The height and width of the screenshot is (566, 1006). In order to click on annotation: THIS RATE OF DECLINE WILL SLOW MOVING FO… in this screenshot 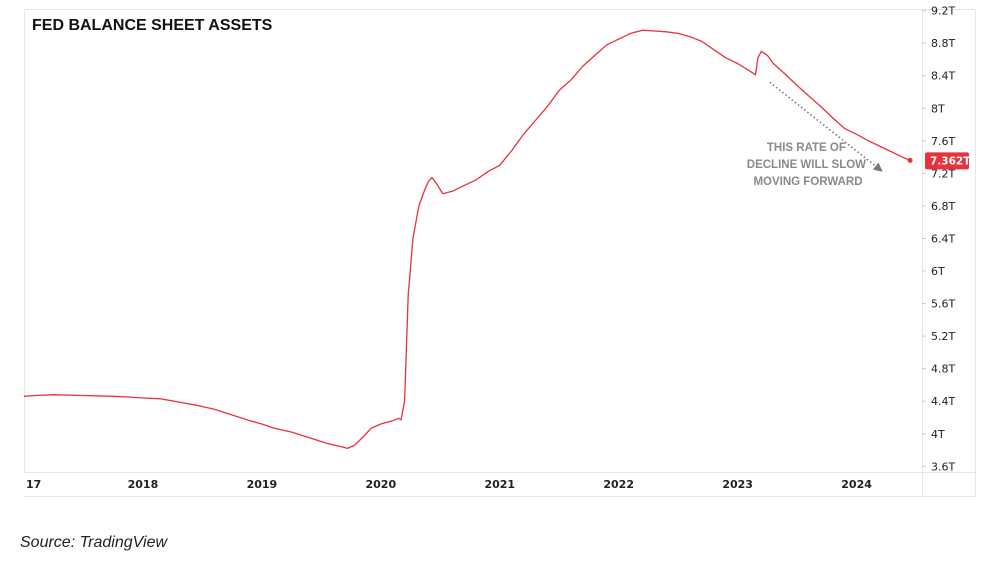, I will do `click(815, 134)`.